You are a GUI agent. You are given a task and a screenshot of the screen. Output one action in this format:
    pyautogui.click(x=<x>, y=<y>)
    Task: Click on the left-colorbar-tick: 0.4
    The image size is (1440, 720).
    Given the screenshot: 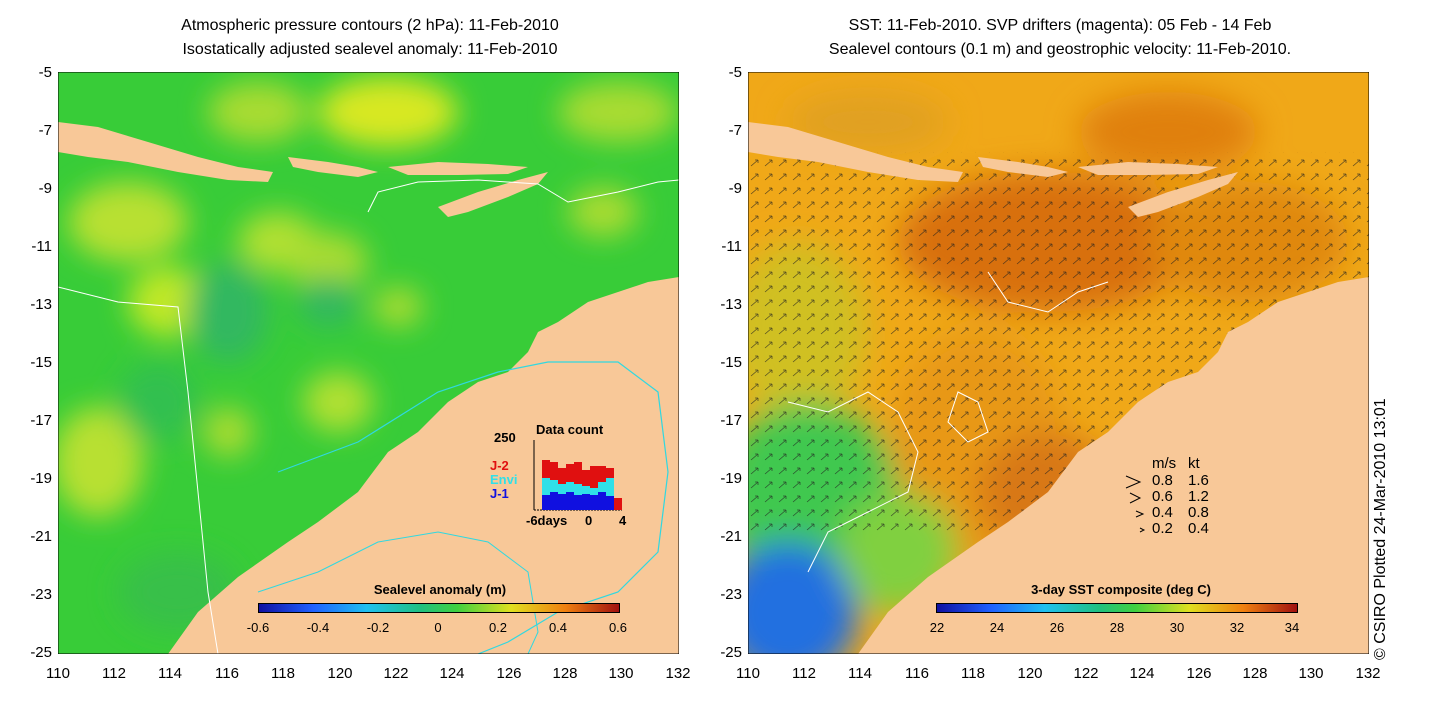 What is the action you would take?
    pyautogui.click(x=558, y=627)
    